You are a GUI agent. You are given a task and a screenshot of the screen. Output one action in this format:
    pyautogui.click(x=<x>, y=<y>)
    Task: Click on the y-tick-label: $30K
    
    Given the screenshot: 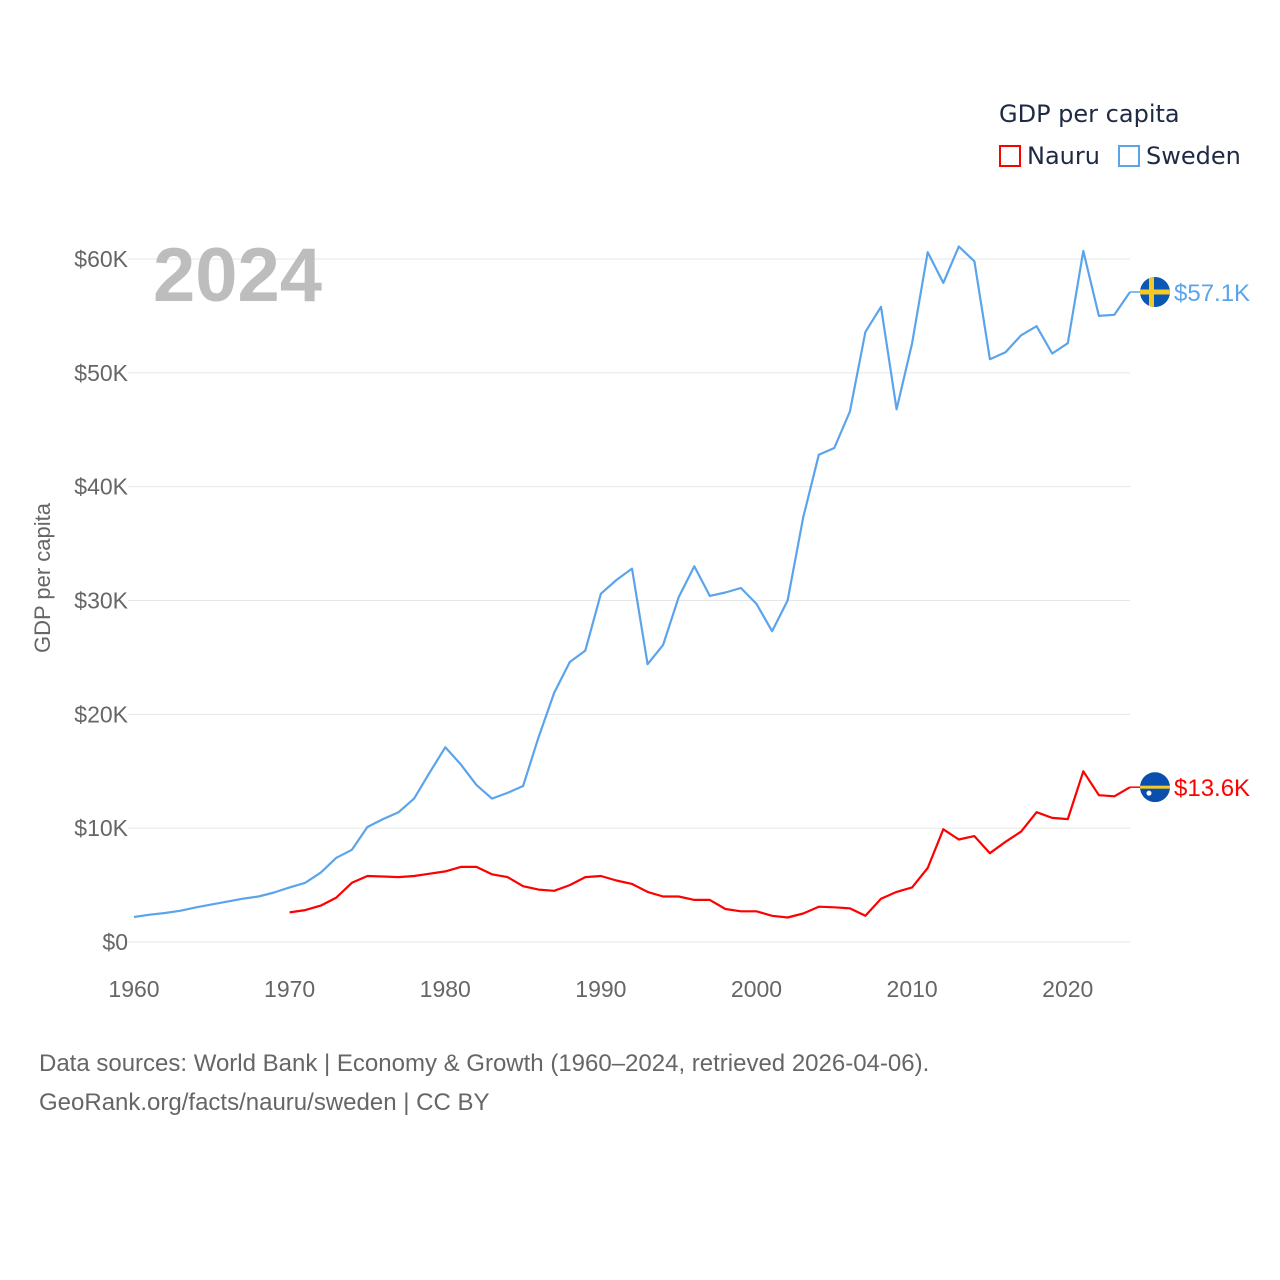 What is the action you would take?
    pyautogui.click(x=101, y=601)
    